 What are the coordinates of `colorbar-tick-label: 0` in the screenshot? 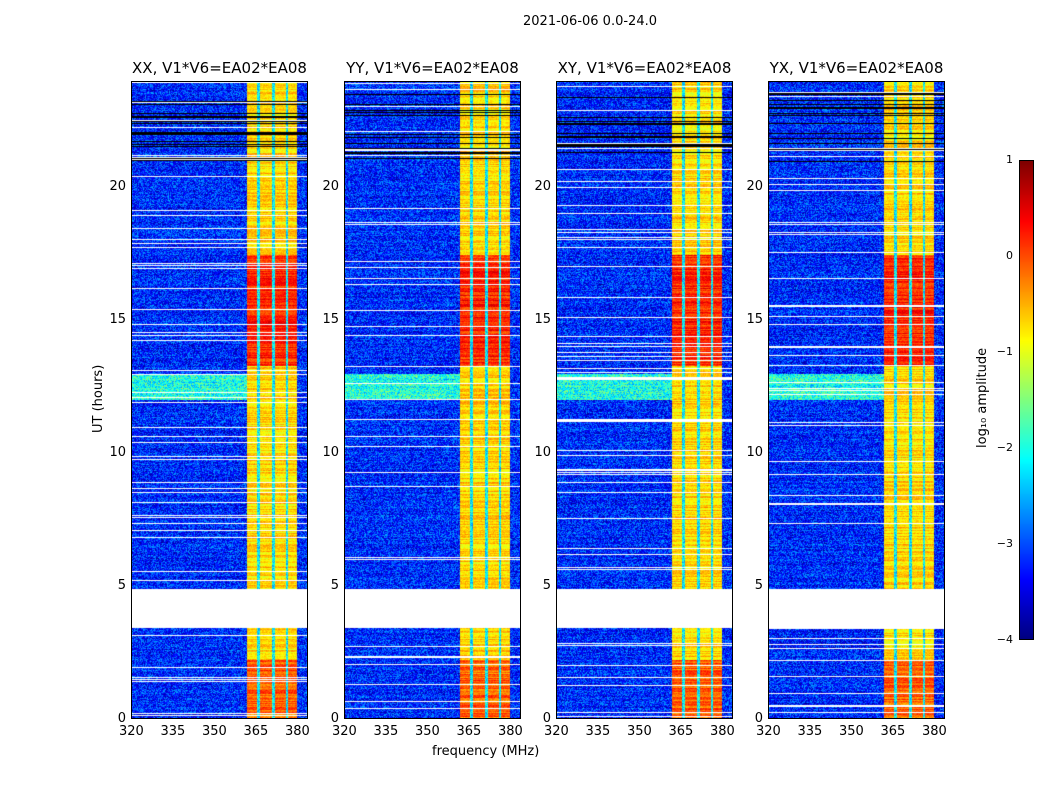 It's located at (1009, 255).